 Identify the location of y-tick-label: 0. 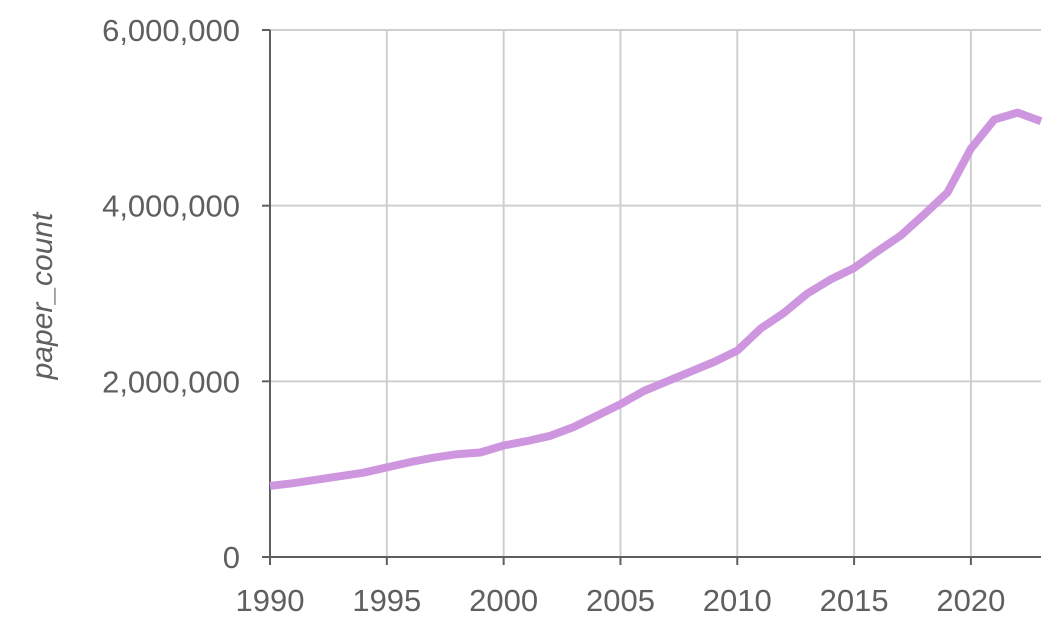
(231, 557).